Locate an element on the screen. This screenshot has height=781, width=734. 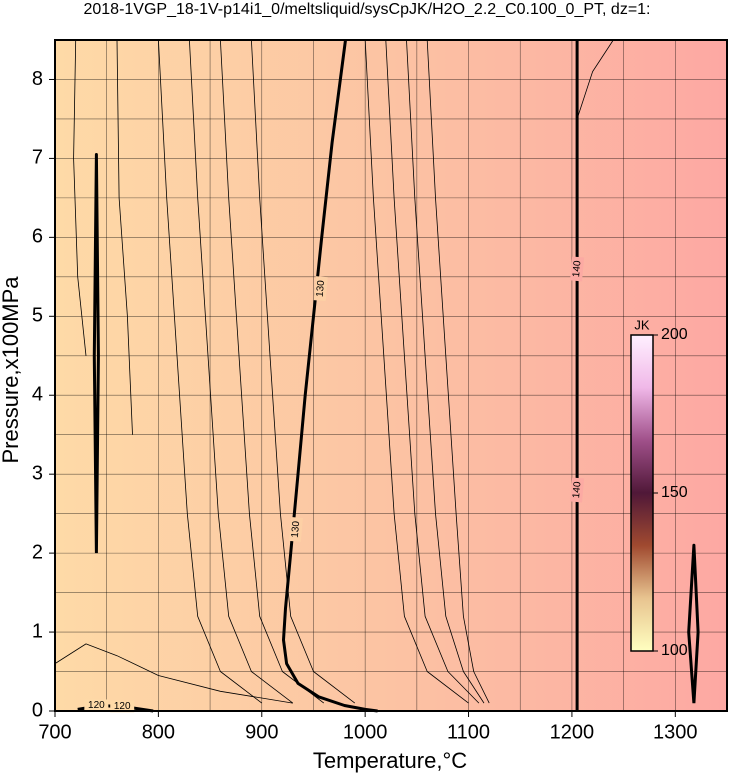
colorbar is located at coordinates (642, 493).